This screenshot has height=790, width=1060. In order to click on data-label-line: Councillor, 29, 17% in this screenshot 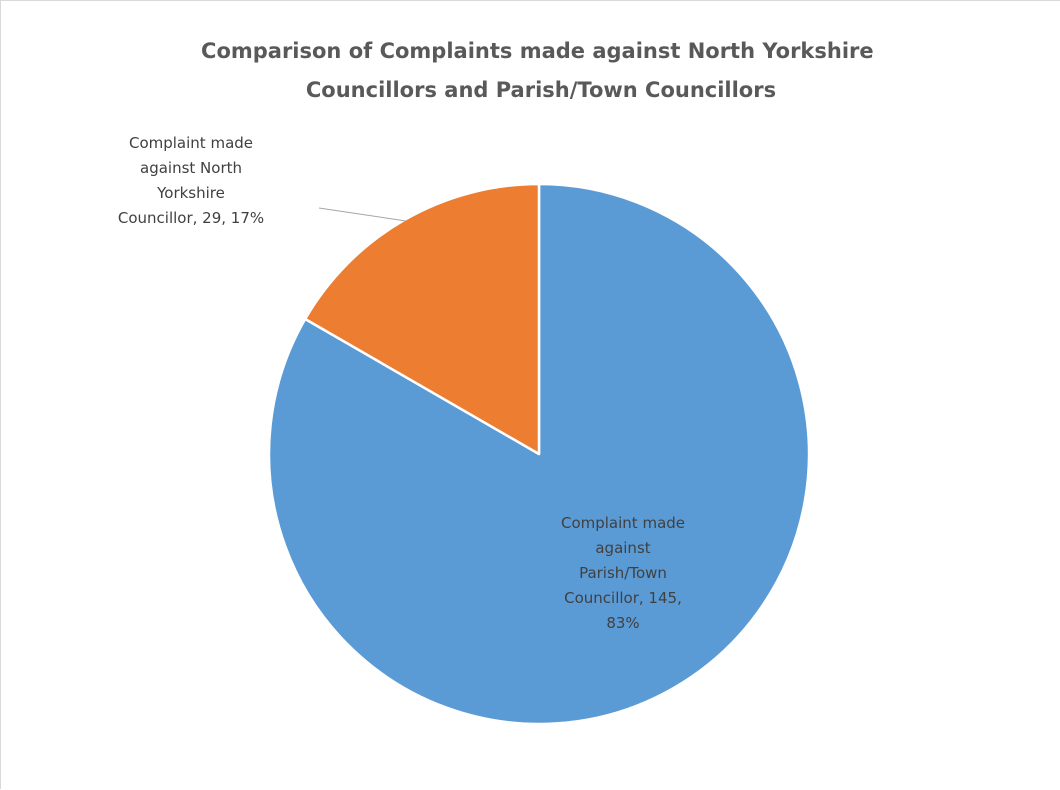, I will do `click(191, 218)`.